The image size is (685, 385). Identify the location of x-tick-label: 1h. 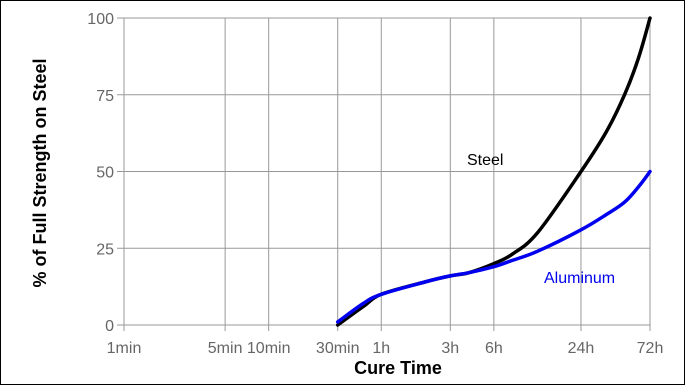
(381, 348).